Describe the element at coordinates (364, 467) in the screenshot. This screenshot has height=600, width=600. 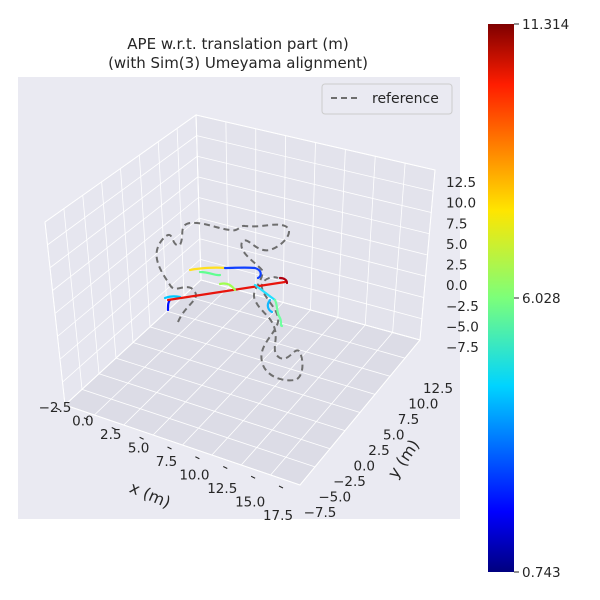
I see `y-tick-label: 0.0` at that location.